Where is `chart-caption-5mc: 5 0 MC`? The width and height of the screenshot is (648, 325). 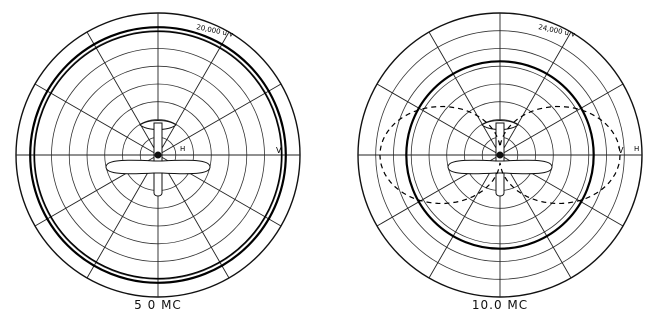
chart-caption-5mc: 5 0 MC is located at coordinates (158, 305).